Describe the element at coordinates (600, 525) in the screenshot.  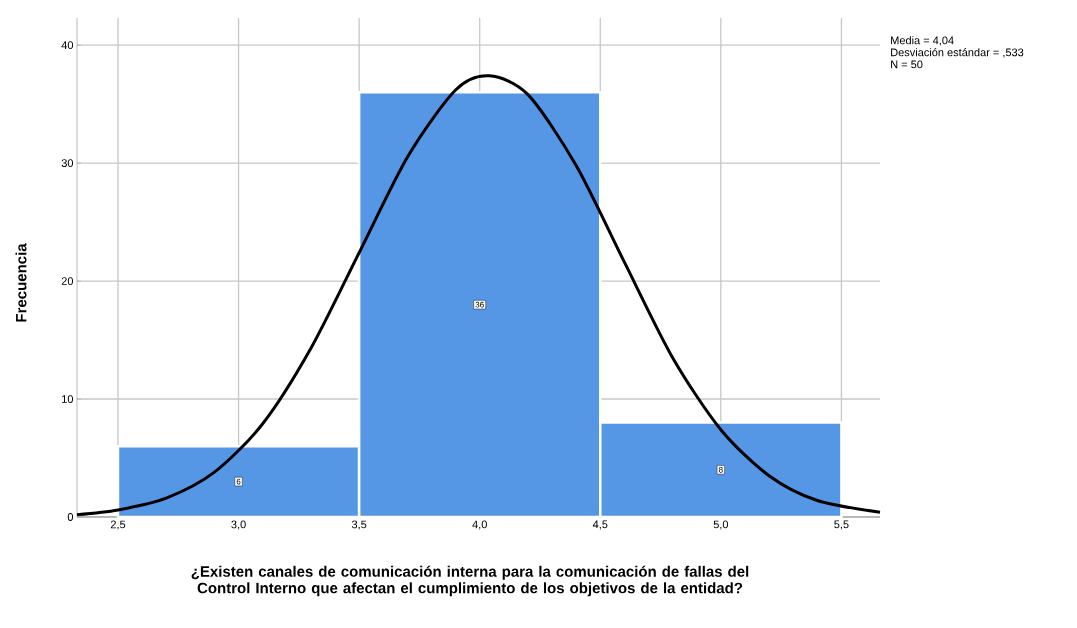
I see `x-tick-label: 4,5` at that location.